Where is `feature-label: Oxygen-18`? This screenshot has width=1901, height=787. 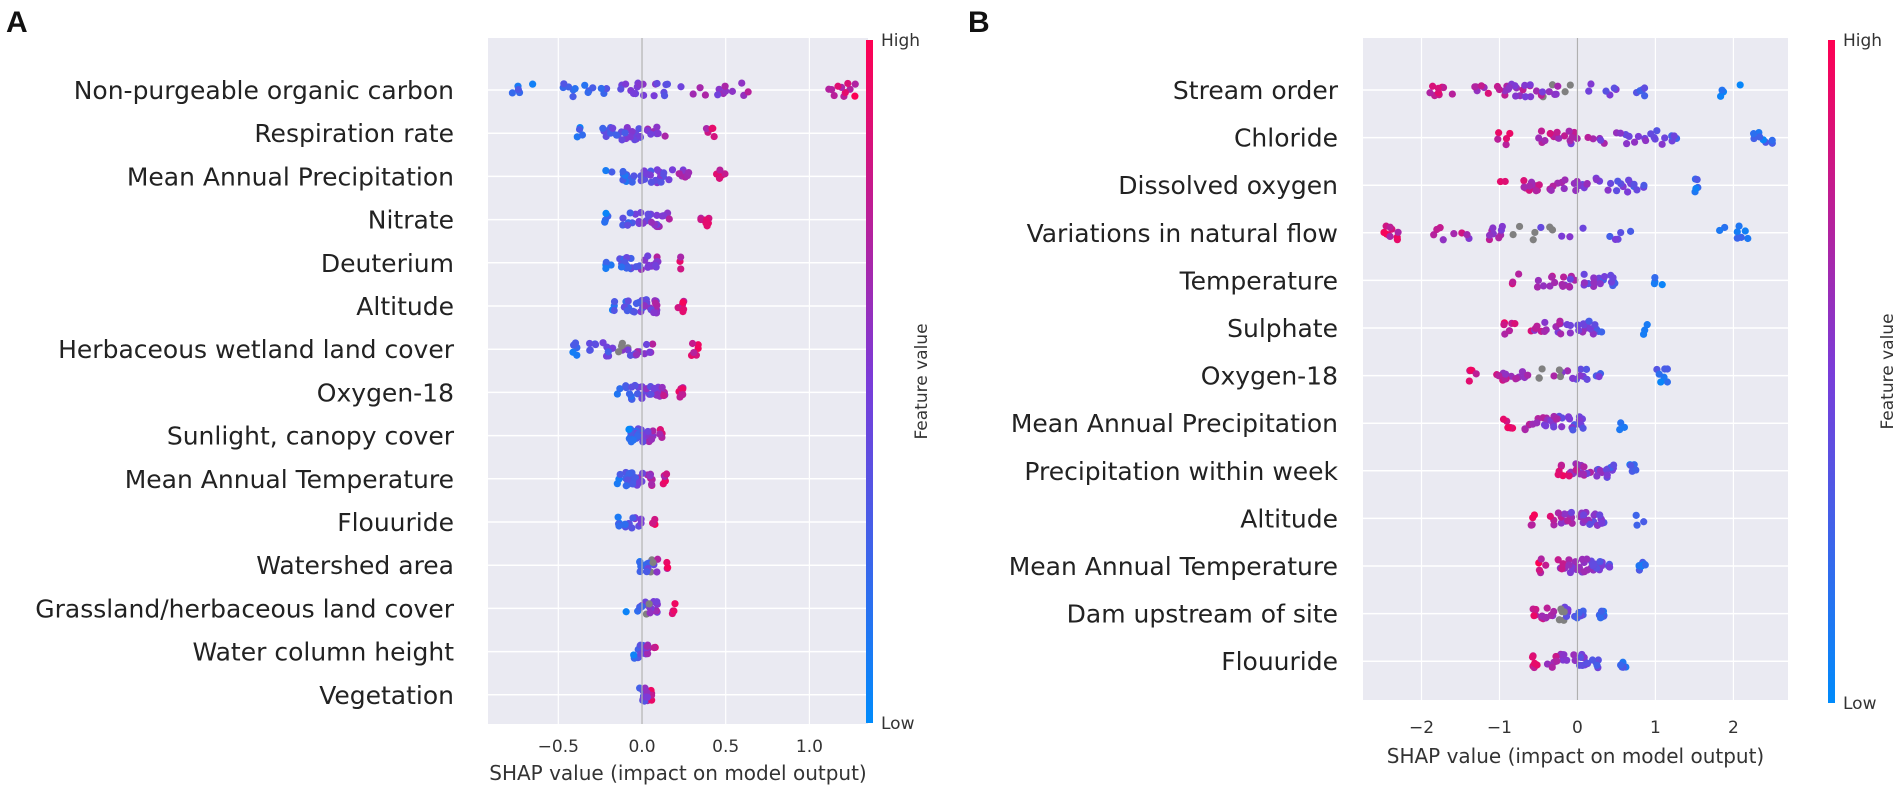
feature-label: Oxygen-18 is located at coordinates (385, 392).